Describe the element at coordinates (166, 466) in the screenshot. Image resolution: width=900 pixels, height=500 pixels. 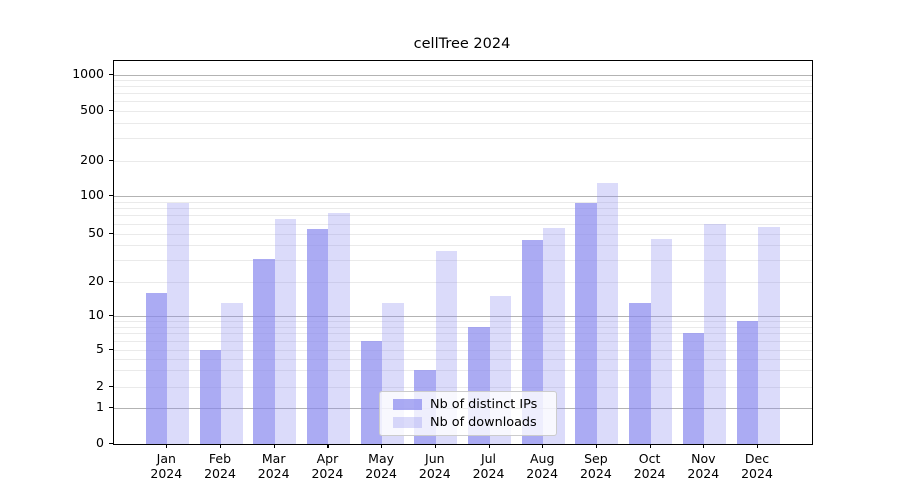
I see `x-tick-label: Jan 2024` at that location.